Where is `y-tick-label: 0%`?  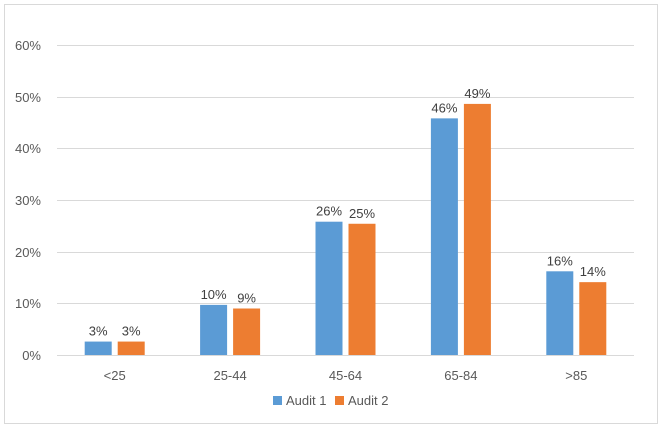
y-tick-label: 0% is located at coordinates (31, 355).